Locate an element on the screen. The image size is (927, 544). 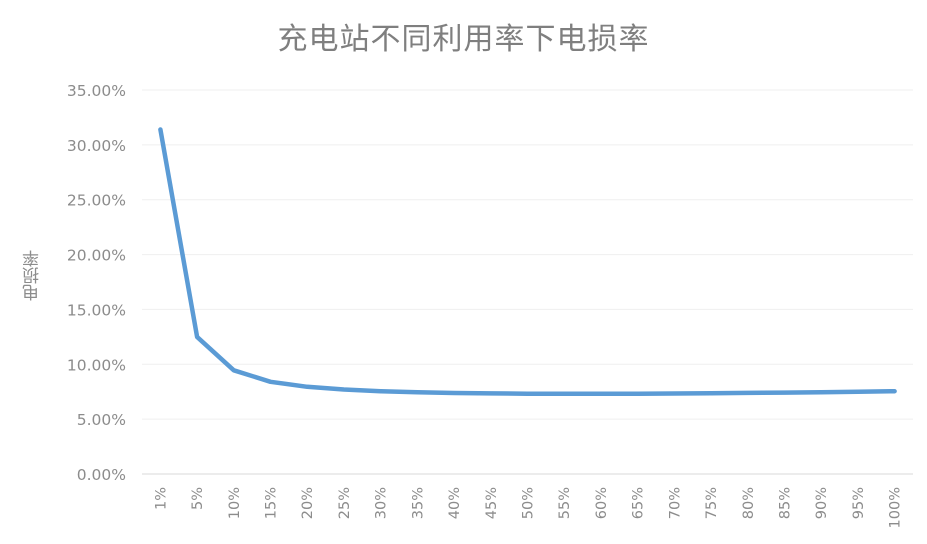
y-tick-label: 20.00% is located at coordinates (96, 256).